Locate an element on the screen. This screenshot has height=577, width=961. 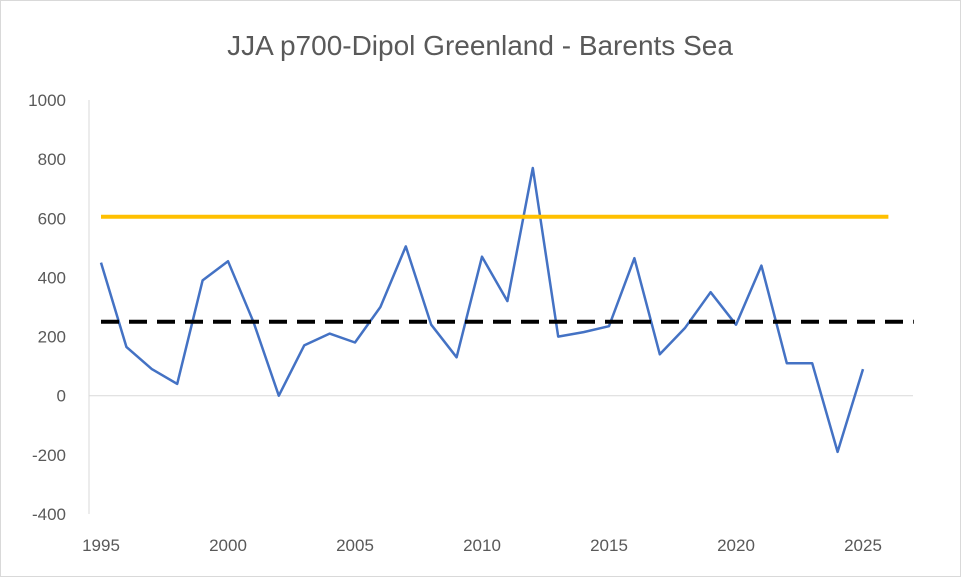
y-tick-label: 600 is located at coordinates (52, 218).